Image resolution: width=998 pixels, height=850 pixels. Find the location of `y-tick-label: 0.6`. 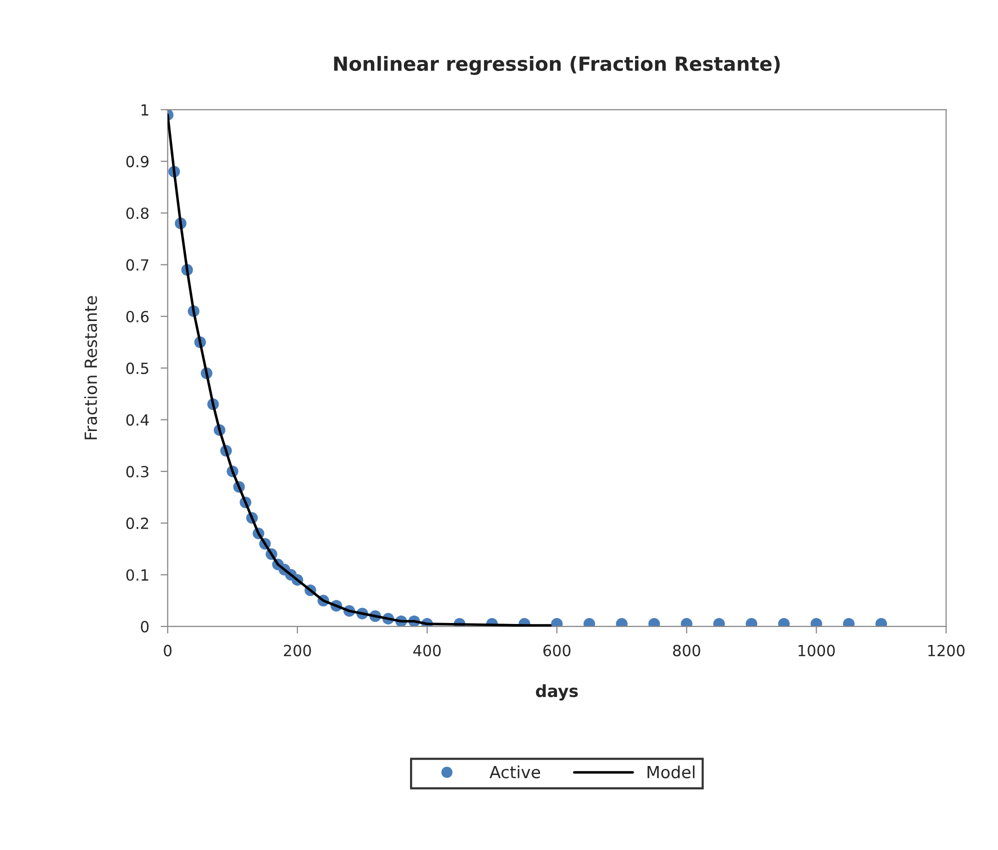

y-tick-label: 0.6 is located at coordinates (137, 316).